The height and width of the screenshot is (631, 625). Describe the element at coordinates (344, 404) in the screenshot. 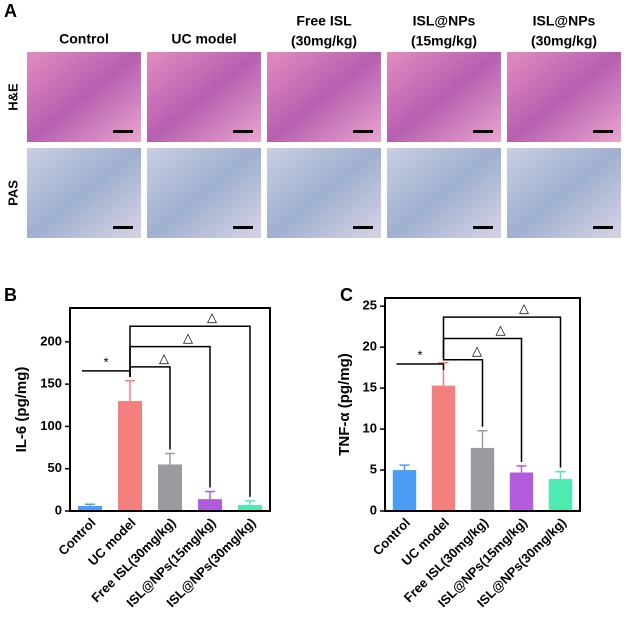

I see `y-axis-label: TNF-α (pg/mg)` at that location.